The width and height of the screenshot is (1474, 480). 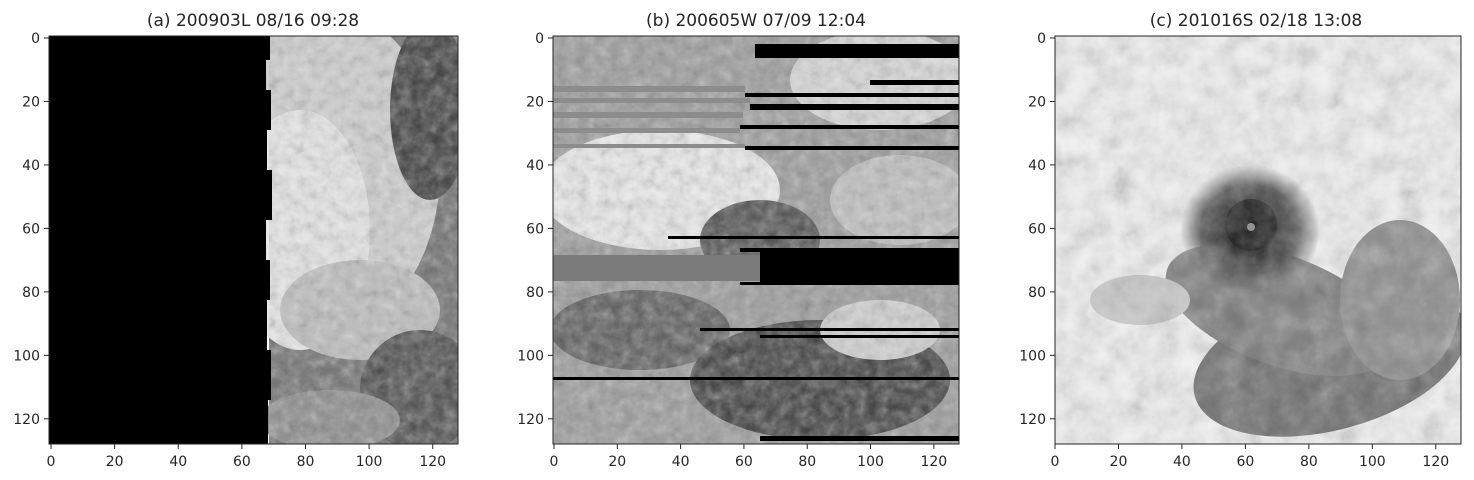 I want to click on panel-b-title: (b) 200605W 07/09 12:04, so click(x=756, y=21).